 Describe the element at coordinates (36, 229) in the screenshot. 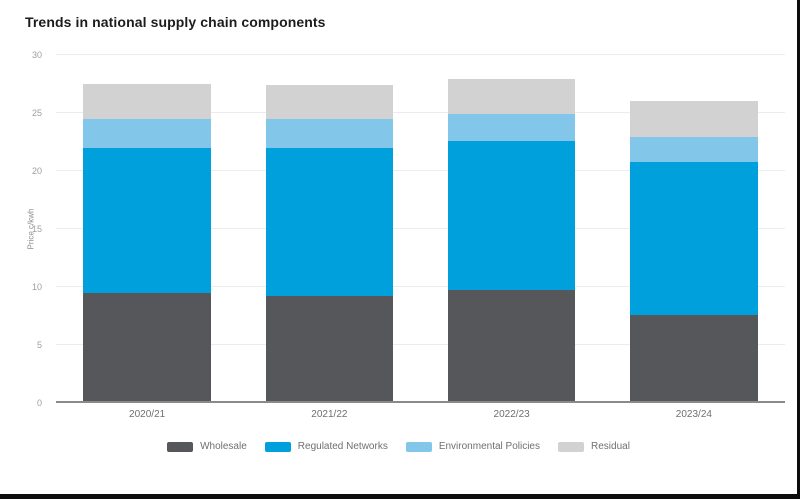

I see `y-tick-label-15: 15` at that location.